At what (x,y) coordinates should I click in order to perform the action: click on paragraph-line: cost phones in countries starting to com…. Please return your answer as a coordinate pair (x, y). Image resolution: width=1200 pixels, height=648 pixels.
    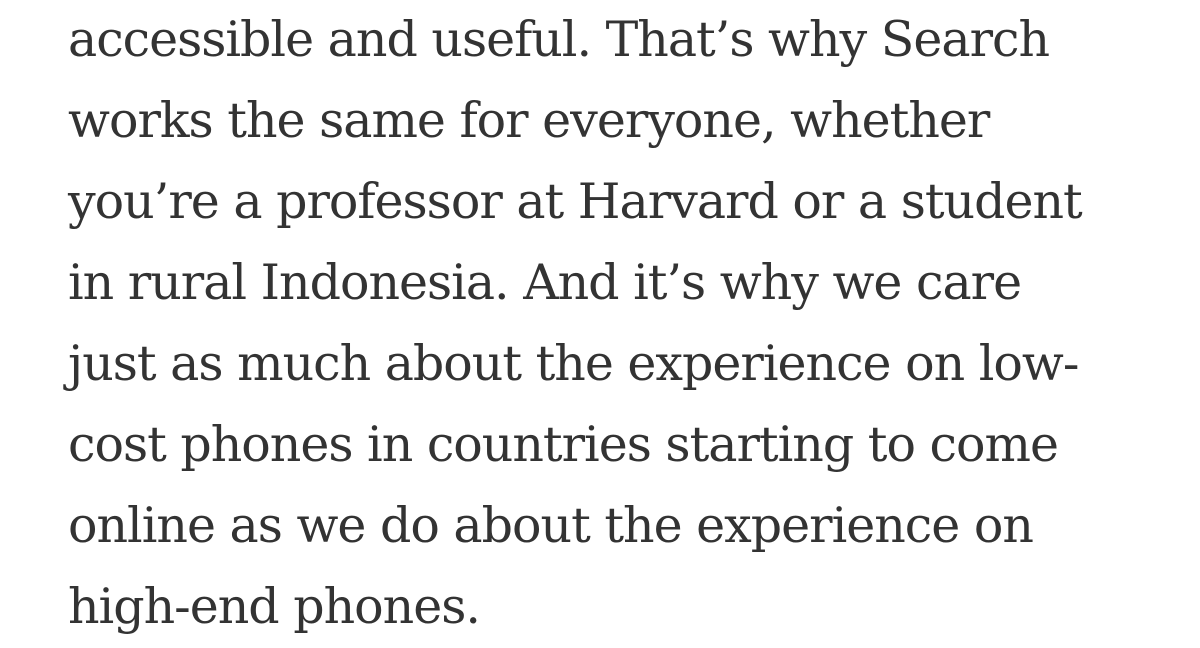
    Looking at the image, I should click on (563, 444).